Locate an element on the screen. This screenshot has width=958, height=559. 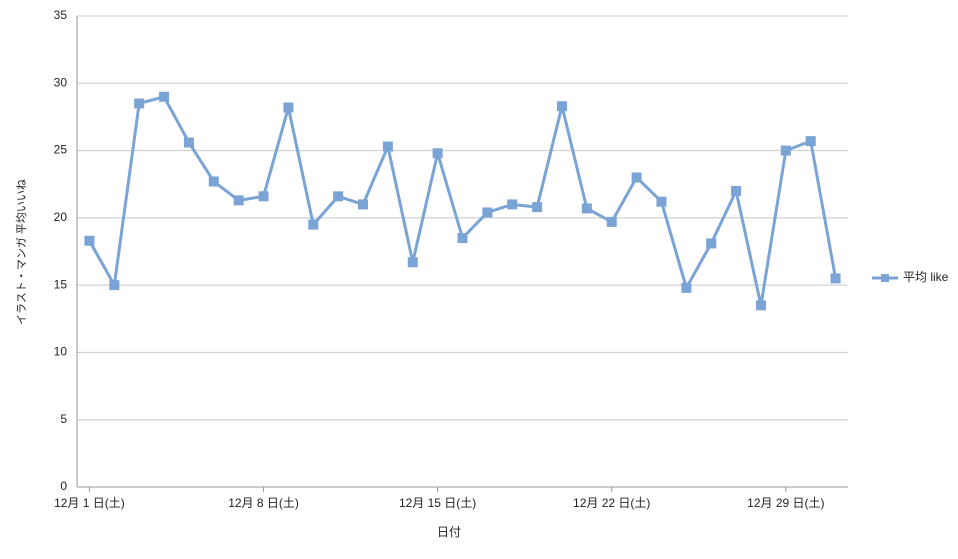
y-tick-label: 30 is located at coordinates (61, 82).